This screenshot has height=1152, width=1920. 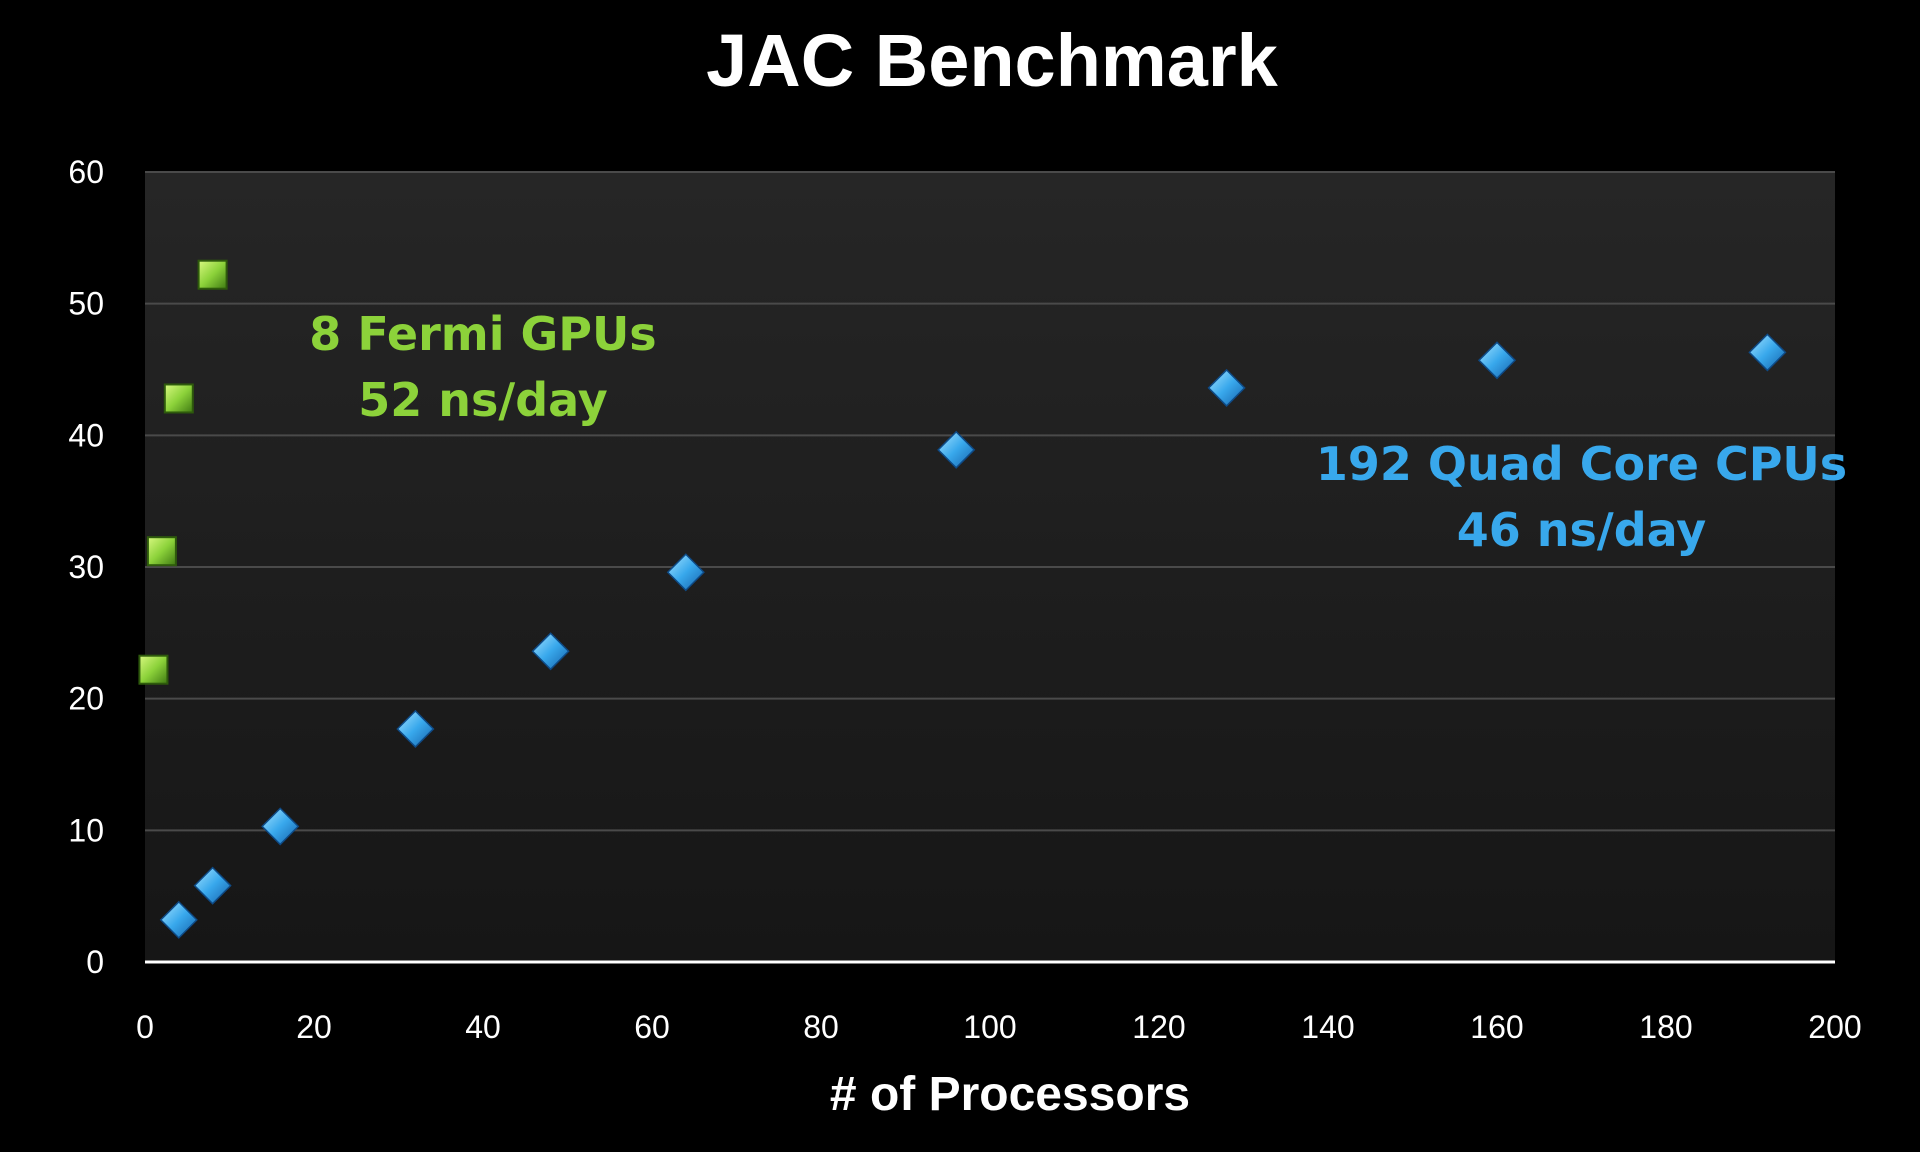 What do you see at coordinates (95, 962) in the screenshot?
I see `y-tick-label: 0` at bounding box center [95, 962].